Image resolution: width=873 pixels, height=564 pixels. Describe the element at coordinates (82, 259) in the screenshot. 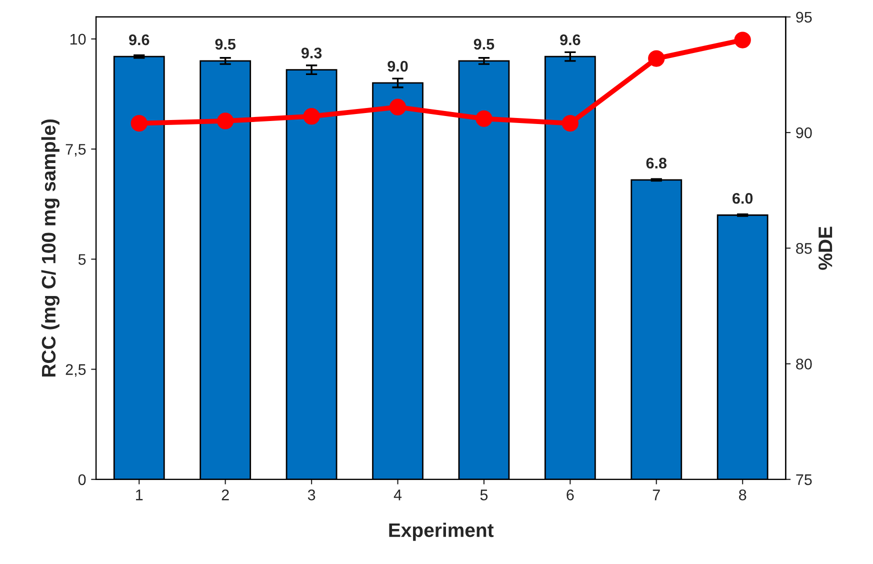

I see `y-tick-label: 5` at that location.